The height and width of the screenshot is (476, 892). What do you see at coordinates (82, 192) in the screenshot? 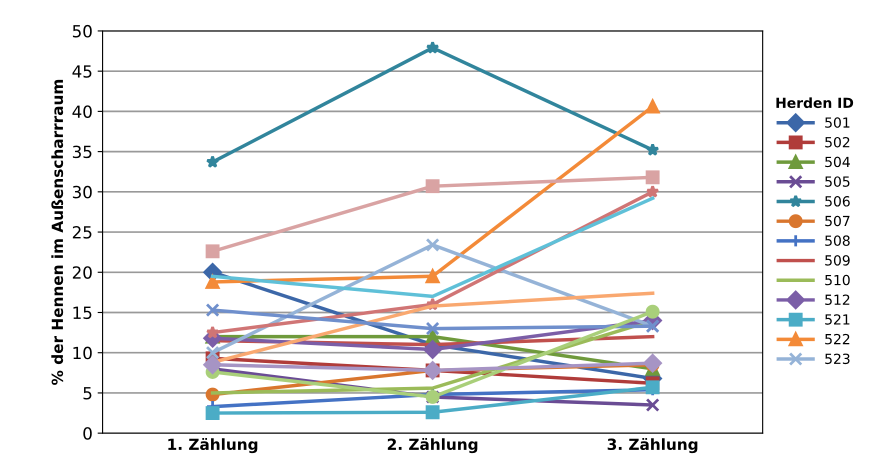
I see `y-tick-label: 30` at bounding box center [82, 192].